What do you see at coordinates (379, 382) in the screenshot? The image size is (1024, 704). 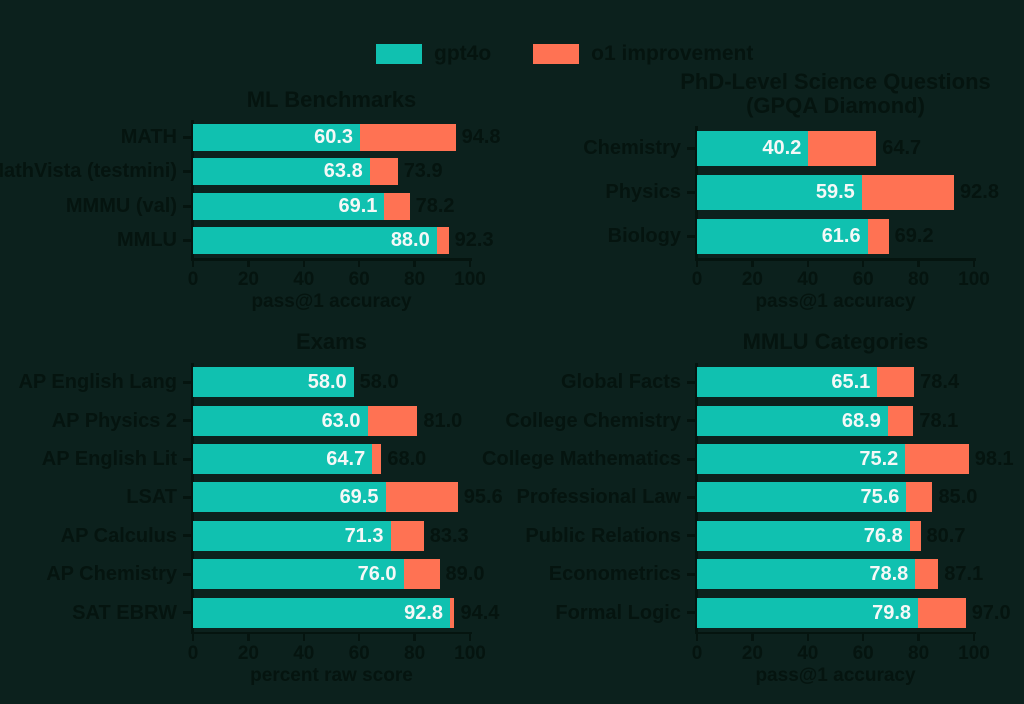 I see `value-total: 58.0` at bounding box center [379, 382].